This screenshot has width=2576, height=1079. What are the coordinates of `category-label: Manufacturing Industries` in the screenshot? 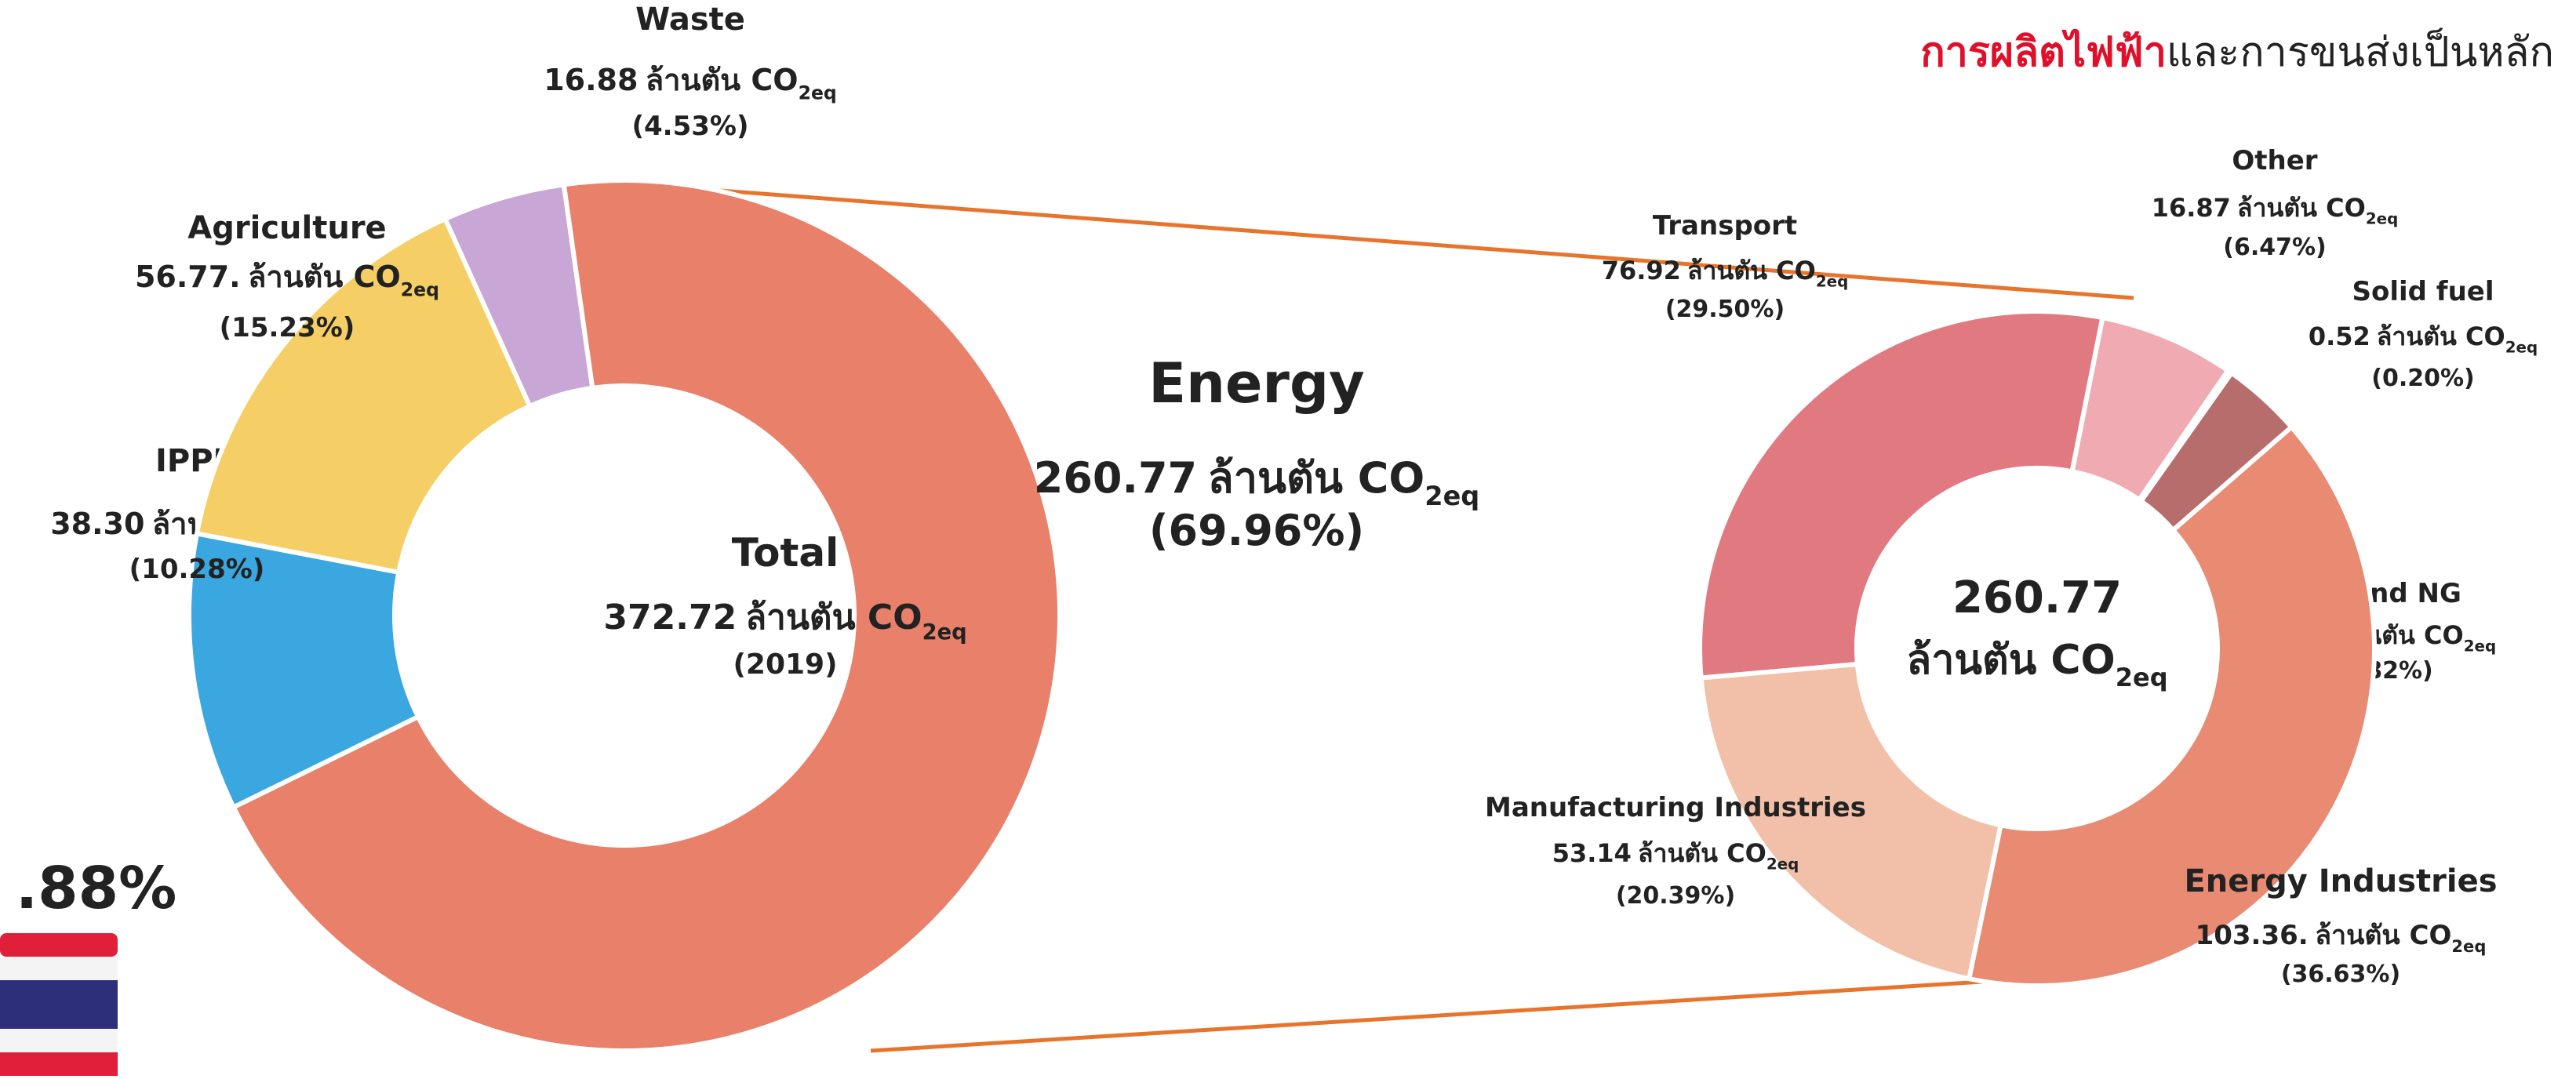 It's located at (1675, 808).